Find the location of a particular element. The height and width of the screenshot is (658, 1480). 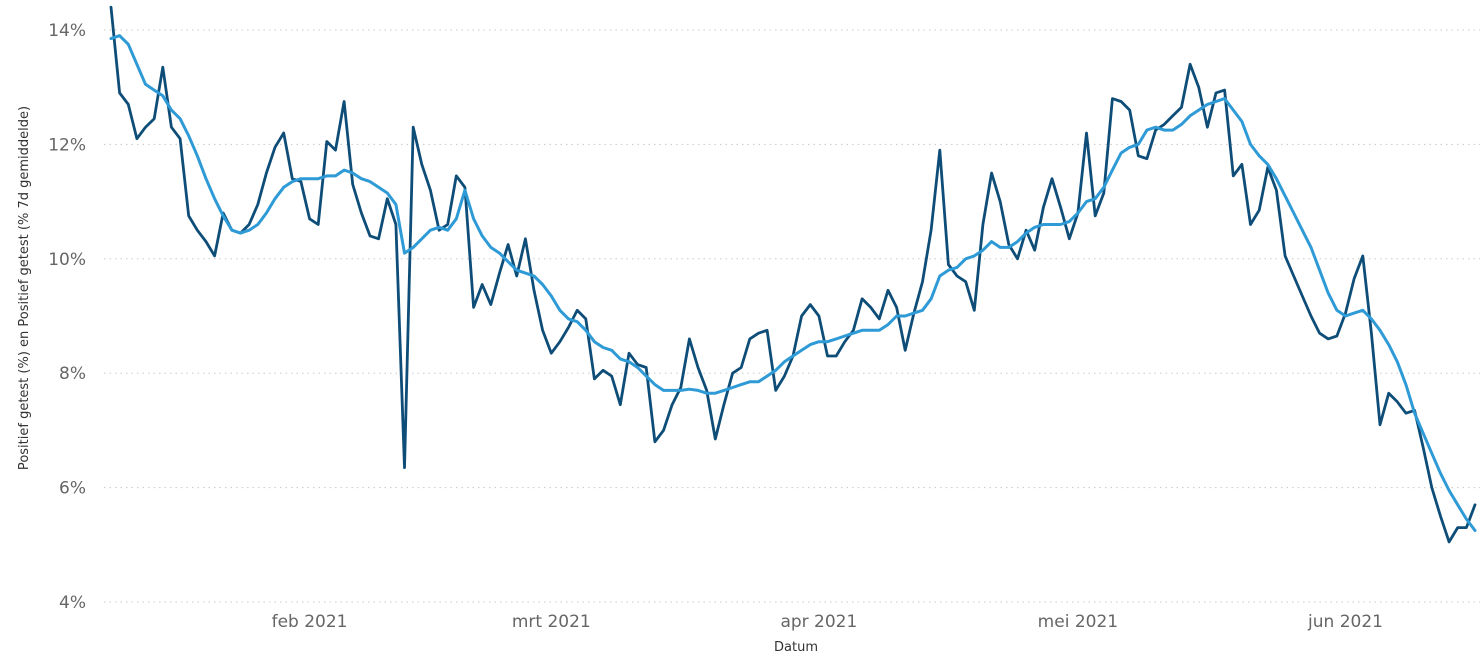

x-tick-label: feb 2021 is located at coordinates (310, 622).